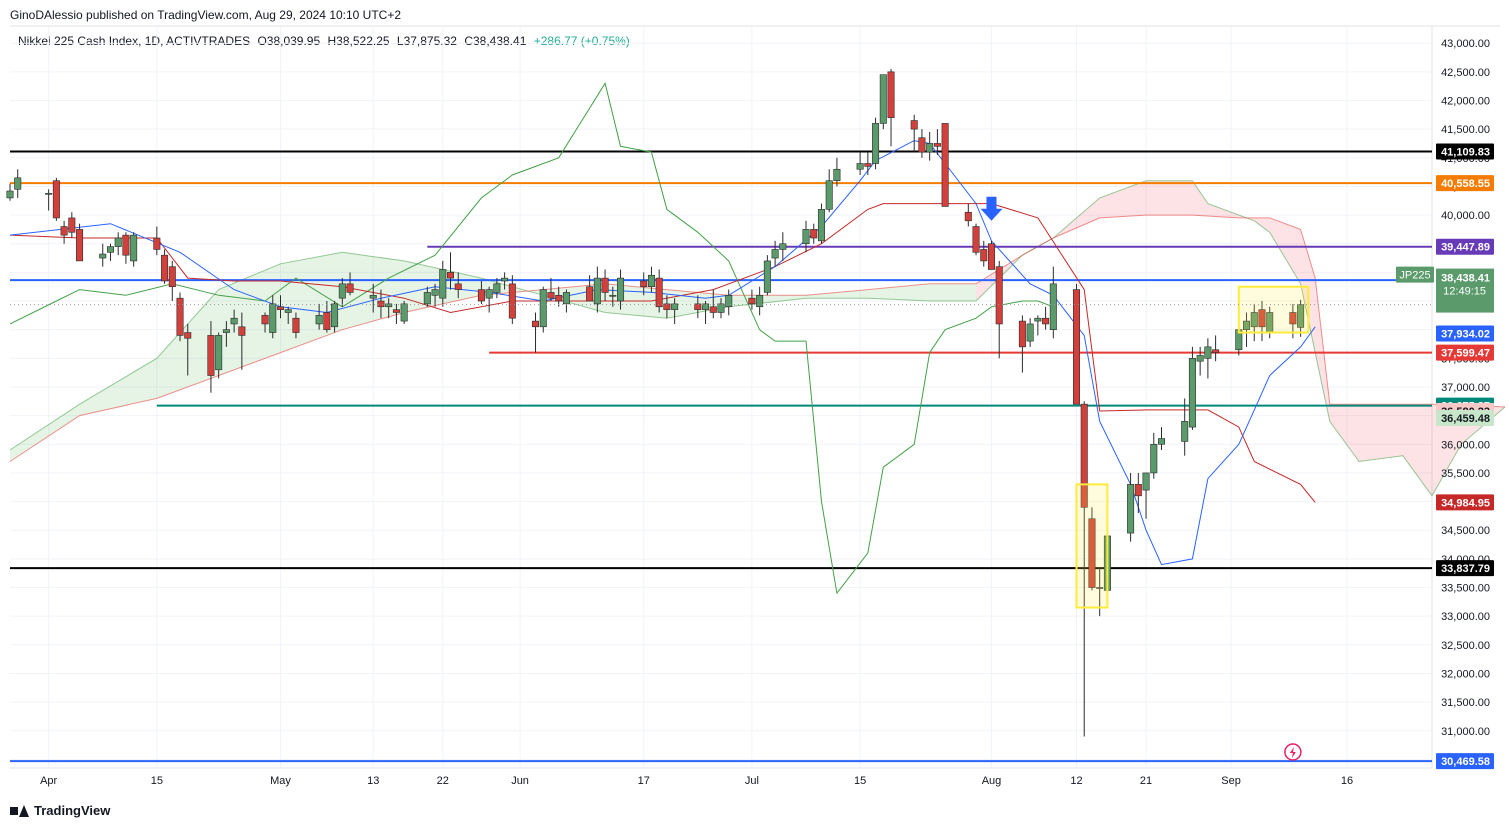 This screenshot has width=1509, height=830. Describe the element at coordinates (696, 781) in the screenshot. I see `time-axis: Apr 15 May 13 22 Jun 17 Jul 15 Aug 12 21 Sep 16` at that location.